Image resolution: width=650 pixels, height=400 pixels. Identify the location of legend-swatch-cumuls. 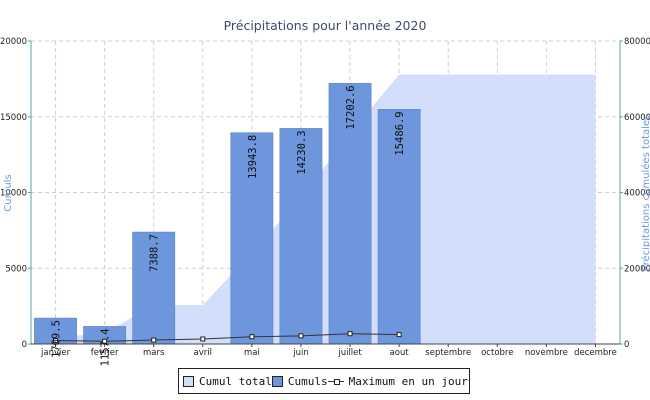
(277, 381).